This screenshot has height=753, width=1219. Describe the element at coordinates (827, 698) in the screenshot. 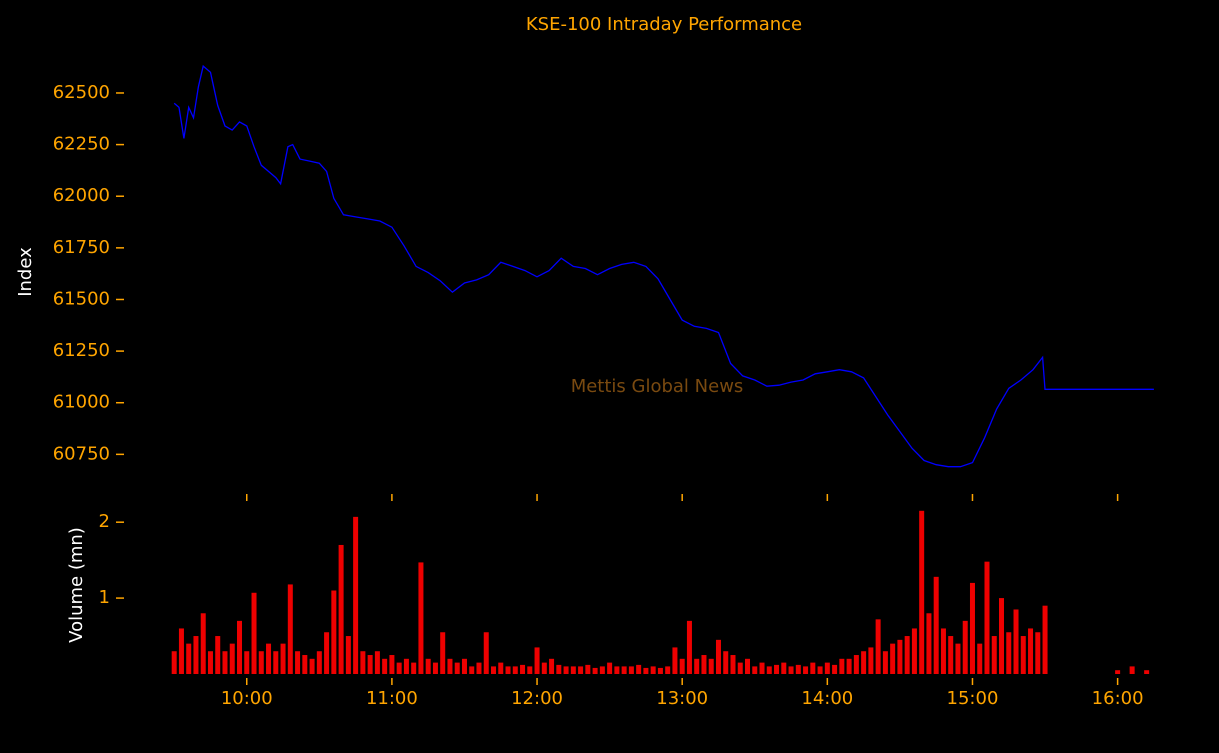

I see `x-tick-label: 14:00` at that location.